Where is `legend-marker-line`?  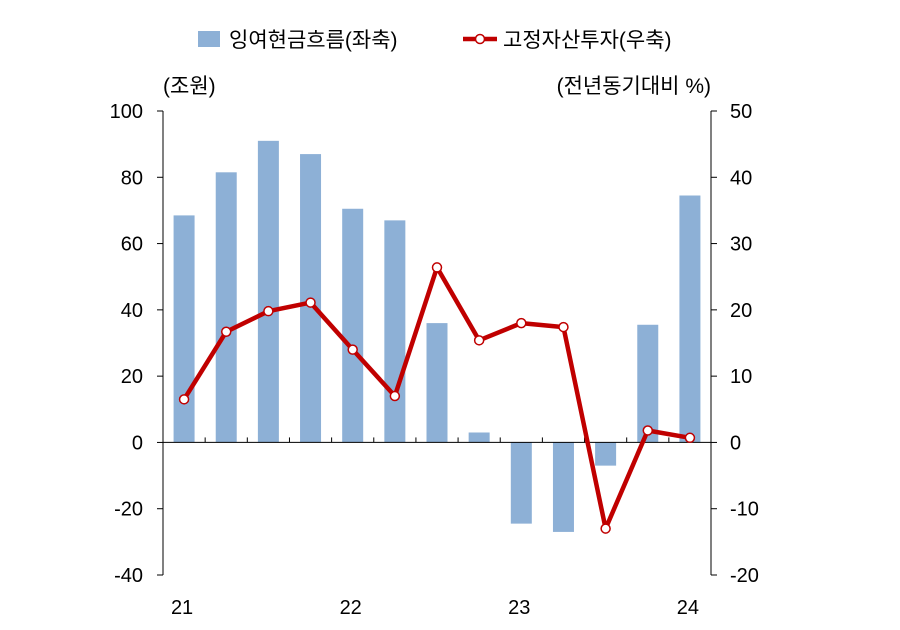
legend-marker-line is located at coordinates (480, 39).